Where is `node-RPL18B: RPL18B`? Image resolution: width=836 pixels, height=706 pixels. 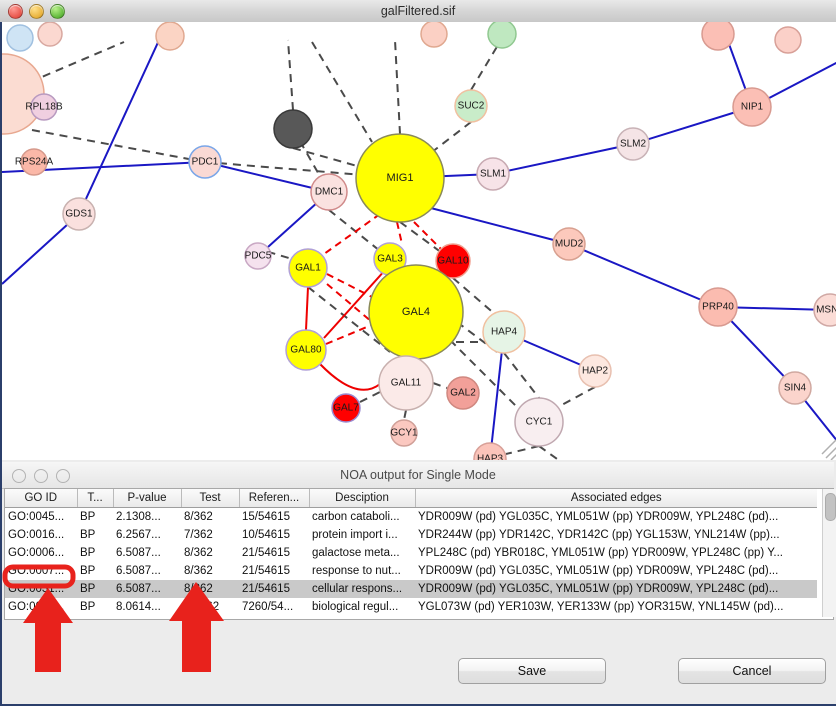 node-RPL18B: RPL18B is located at coordinates (44, 107).